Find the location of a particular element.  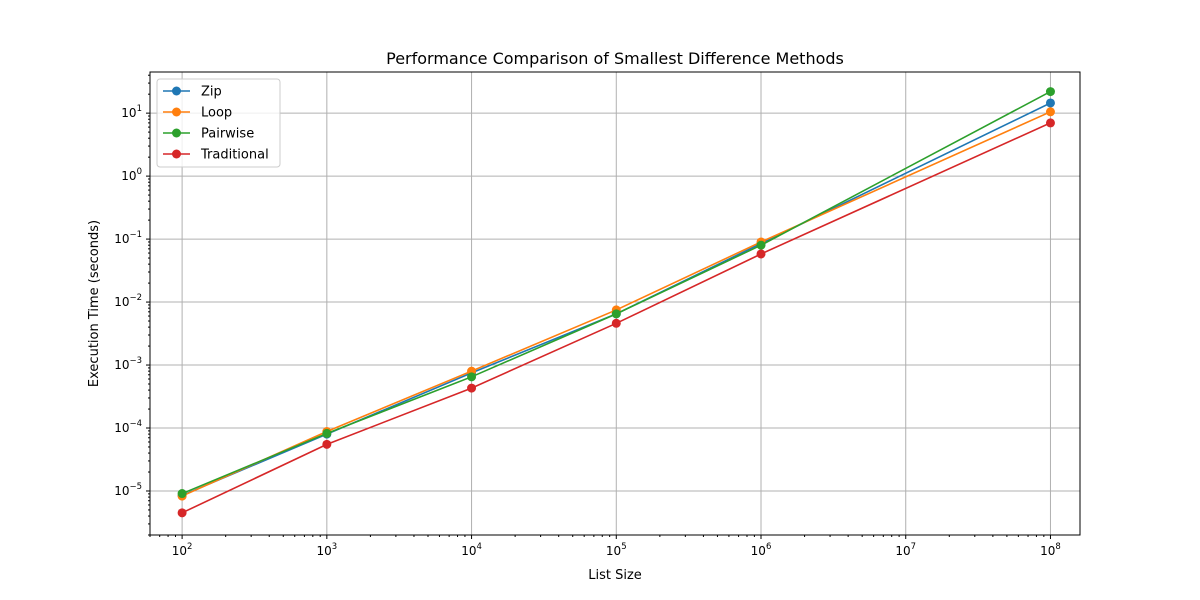

x-tick-exponent: 8 is located at coordinates (1057, 547).